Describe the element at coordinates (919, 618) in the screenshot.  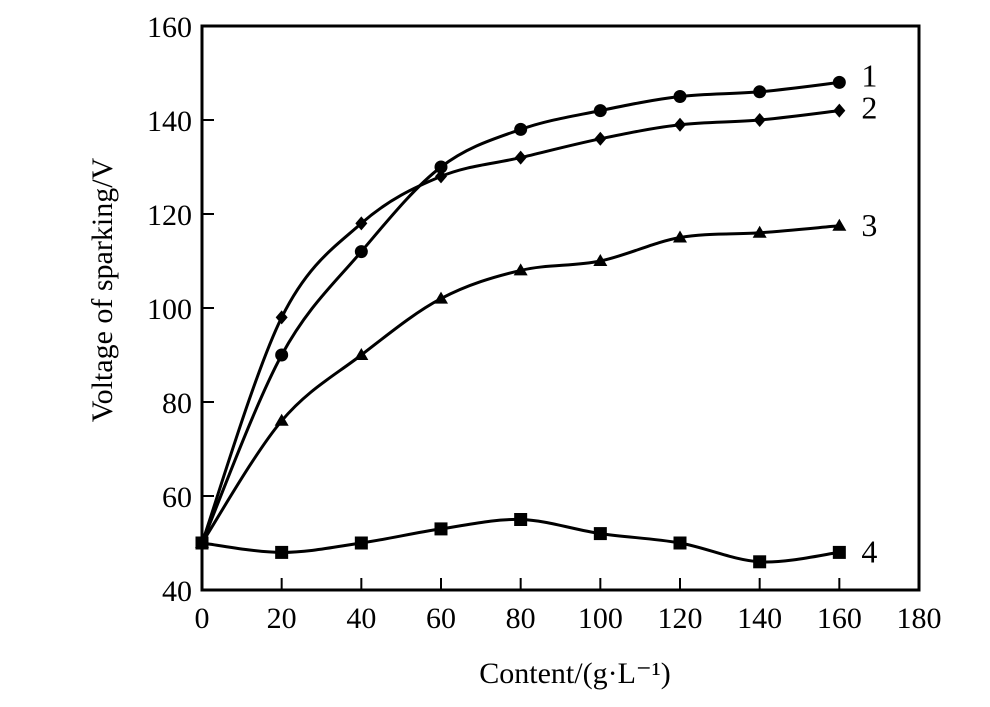
I see `x-tick-label: 180` at that location.